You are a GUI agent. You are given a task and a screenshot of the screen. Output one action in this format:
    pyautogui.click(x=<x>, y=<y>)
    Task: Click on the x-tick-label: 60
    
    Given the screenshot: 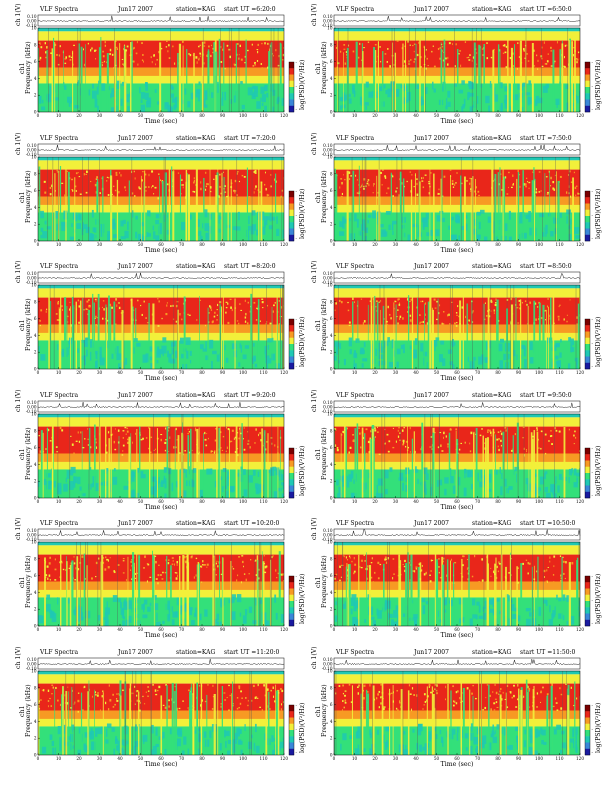 What is the action you would take?
    pyautogui.click(x=457, y=372)
    